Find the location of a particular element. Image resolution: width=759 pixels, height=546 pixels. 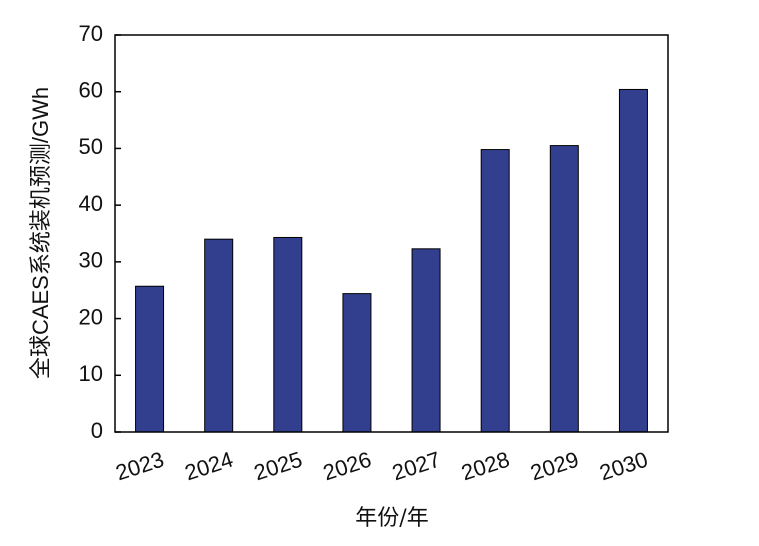

x-tick-label: 2027 is located at coordinates (416, 466).